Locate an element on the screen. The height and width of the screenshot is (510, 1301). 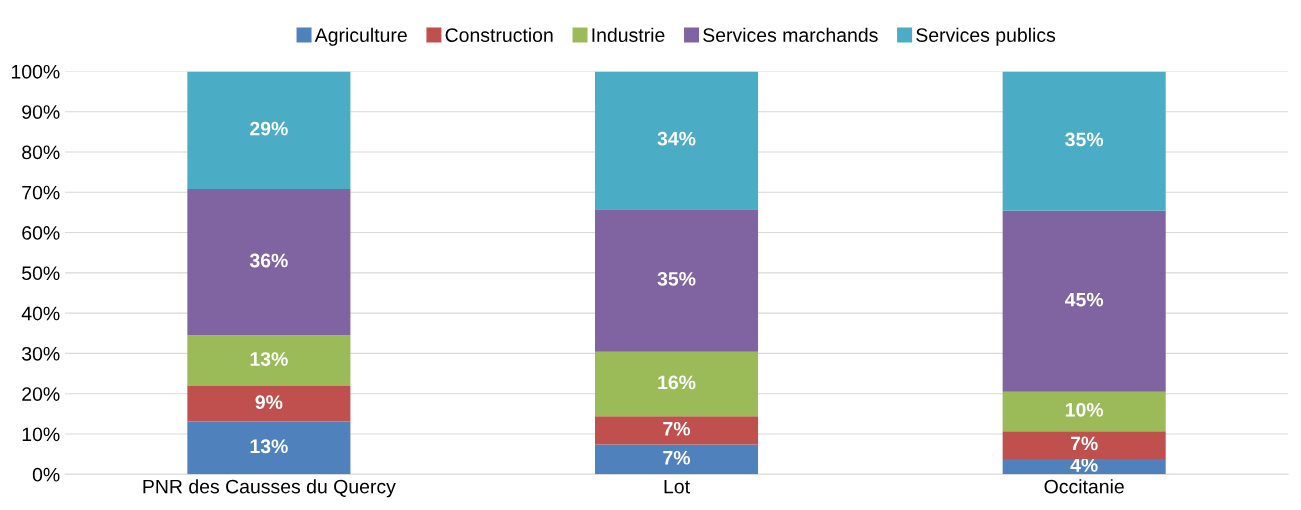
x-tick-label: Occitanie is located at coordinates (1084, 486).